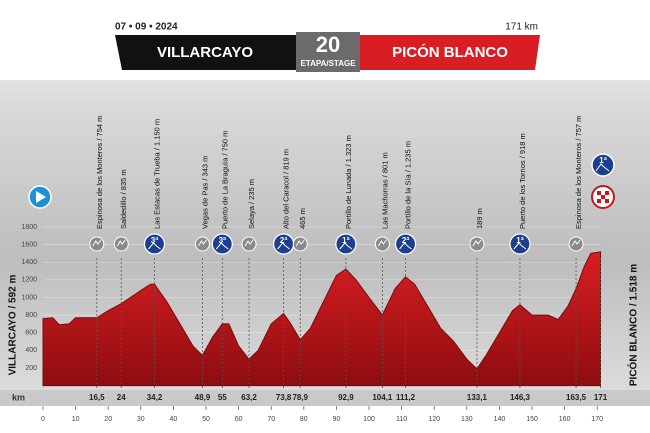 This screenshot has height=433, width=650. What do you see at coordinates (578, 172) in the screenshot?
I see `waypoint-name: Espinosa de los Monteros / 757 m` at bounding box center [578, 172].